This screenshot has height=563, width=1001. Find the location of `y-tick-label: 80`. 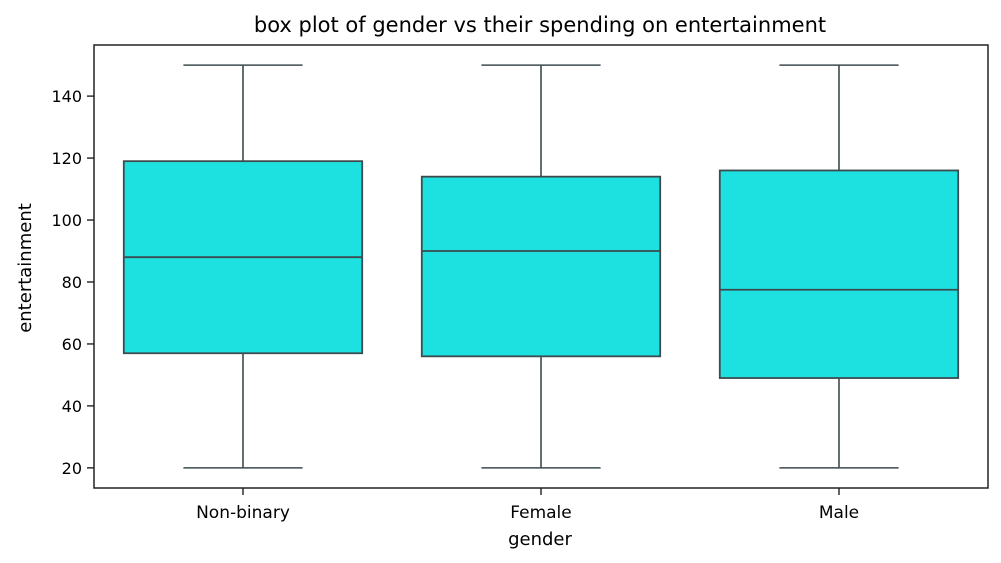

y-tick-label: 80 is located at coordinates (72, 282).